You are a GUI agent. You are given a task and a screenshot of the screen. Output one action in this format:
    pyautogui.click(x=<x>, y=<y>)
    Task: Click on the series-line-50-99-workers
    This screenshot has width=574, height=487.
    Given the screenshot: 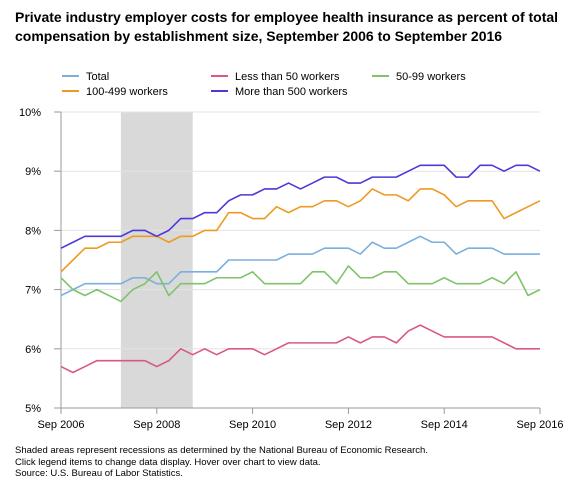 What is the action you would take?
    pyautogui.click(x=300, y=284)
    